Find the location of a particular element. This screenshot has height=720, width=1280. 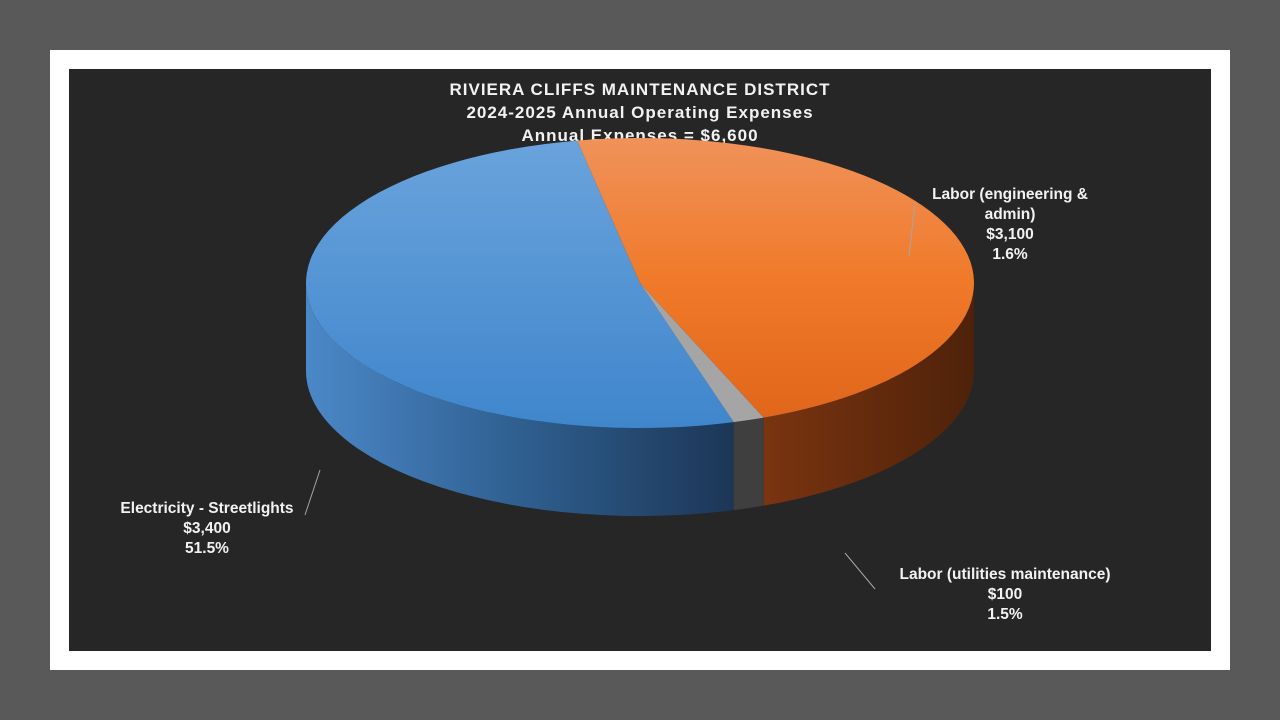

slice-utilities-maintenance is located at coordinates (702, 353).